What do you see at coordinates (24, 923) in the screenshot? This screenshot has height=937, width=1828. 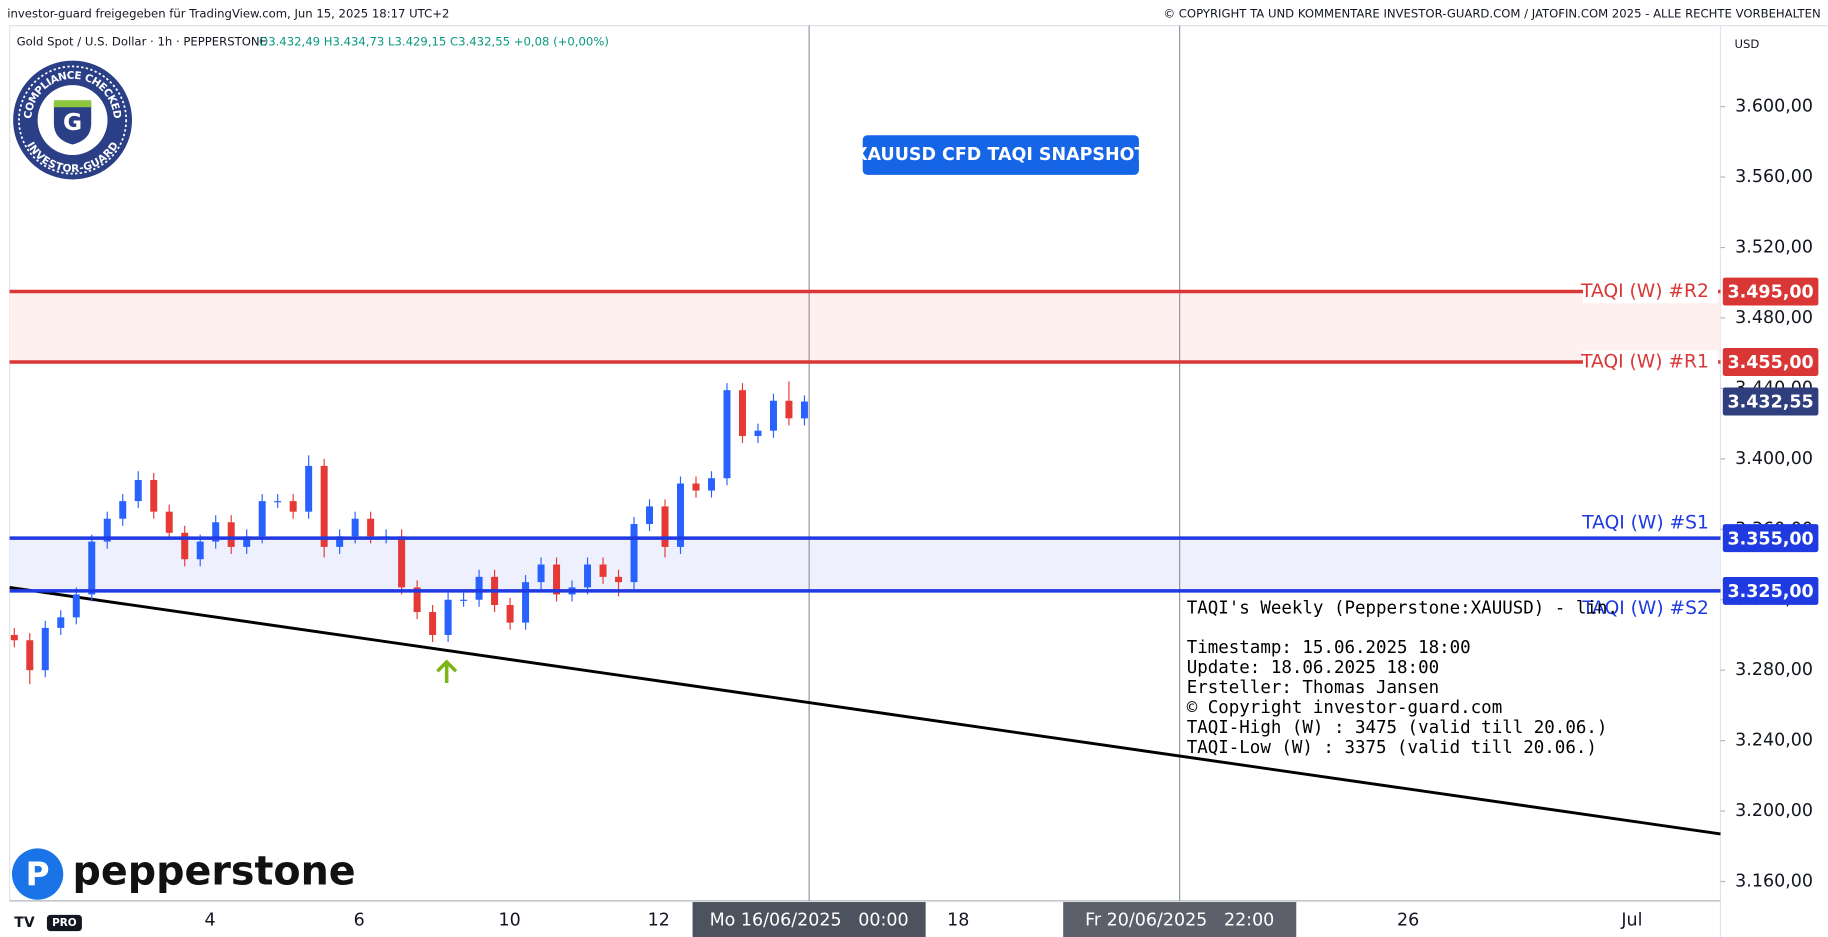 I see `tv-mark: TV` at bounding box center [24, 923].